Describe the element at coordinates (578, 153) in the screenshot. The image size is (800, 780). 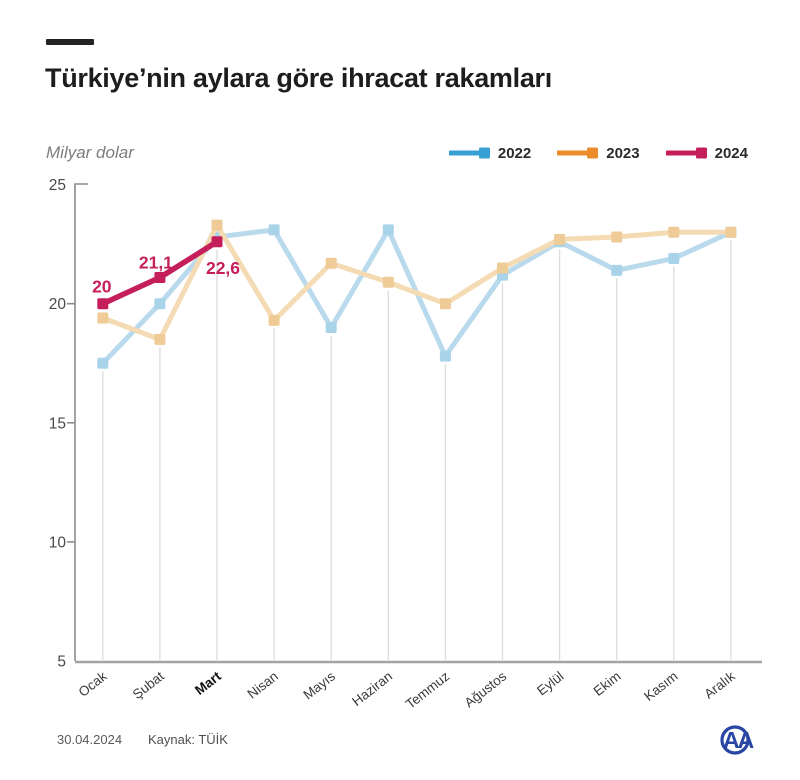
I see `legend-marker-2023-icon` at that location.